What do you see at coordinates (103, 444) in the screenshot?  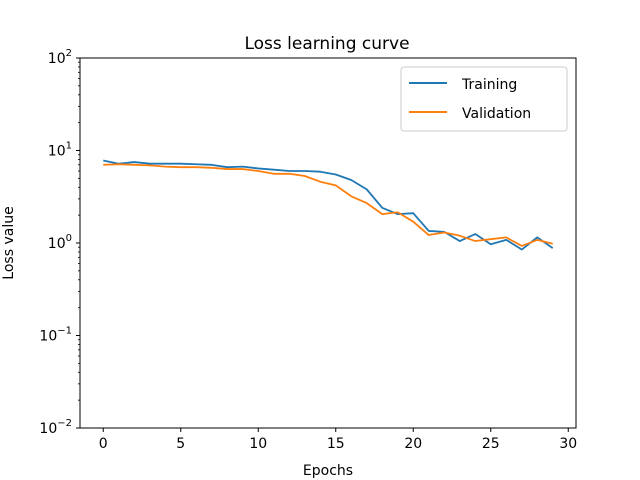 I see `x-tick-label: 0` at bounding box center [103, 444].